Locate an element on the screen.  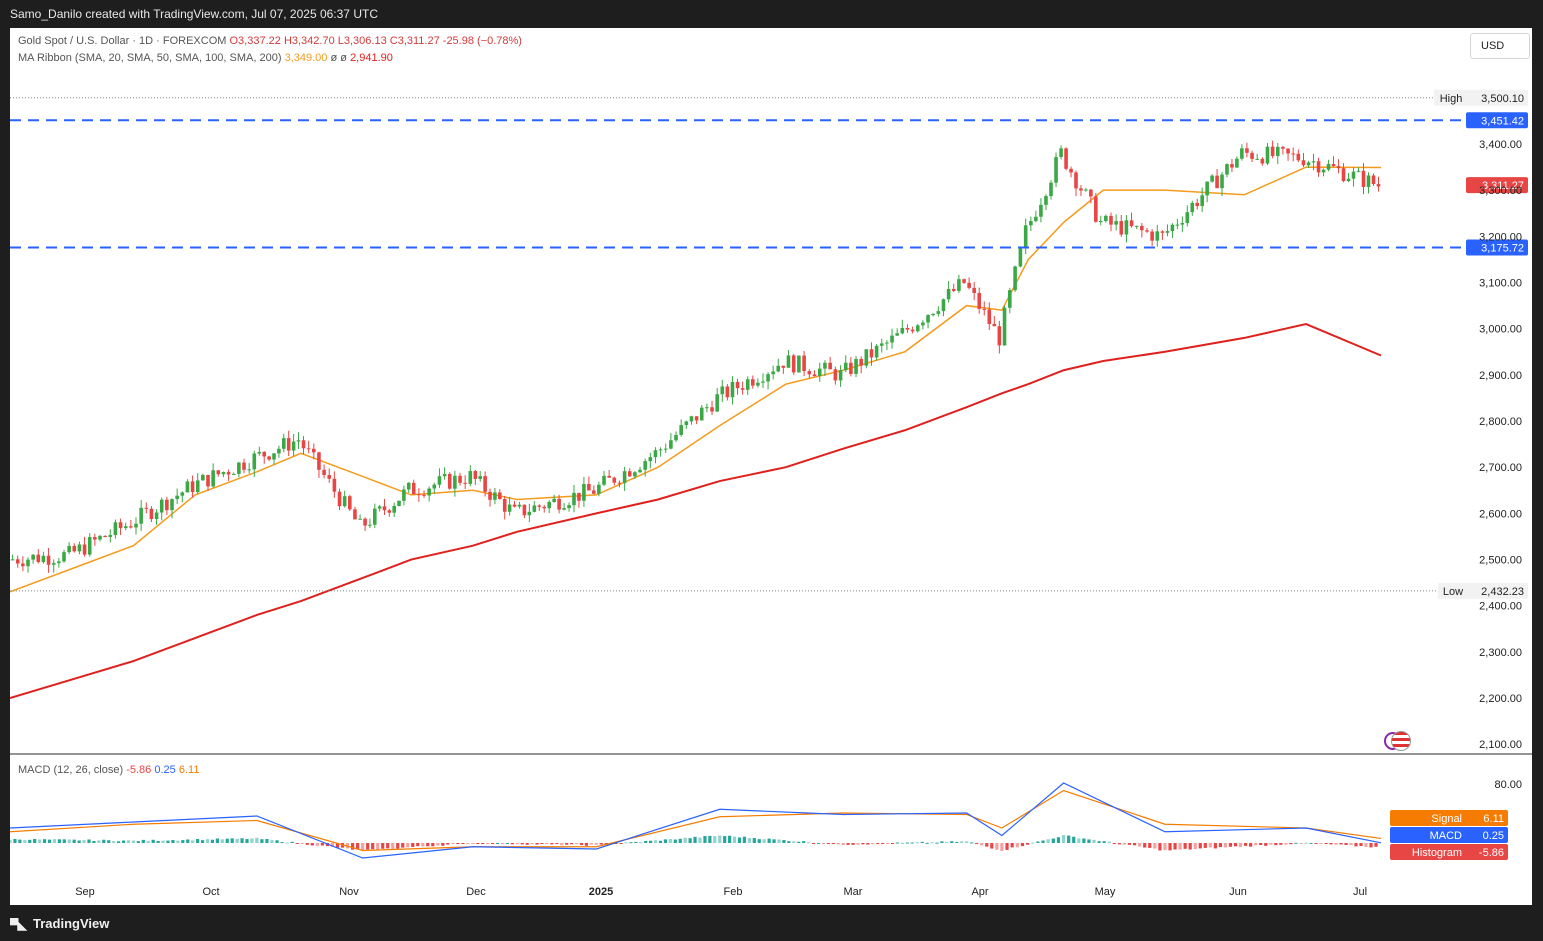
high-label-bg is located at coordinates (1451, 97).